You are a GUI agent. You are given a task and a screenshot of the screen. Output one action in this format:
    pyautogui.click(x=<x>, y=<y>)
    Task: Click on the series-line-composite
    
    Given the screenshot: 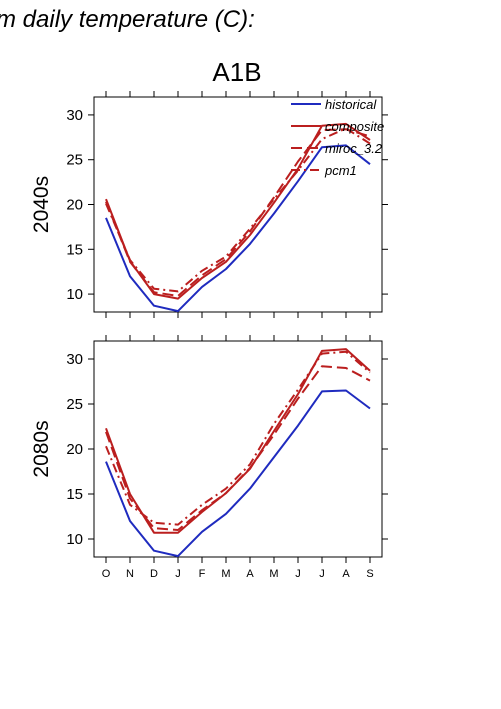 What is the action you would take?
    pyautogui.click(x=238, y=441)
    